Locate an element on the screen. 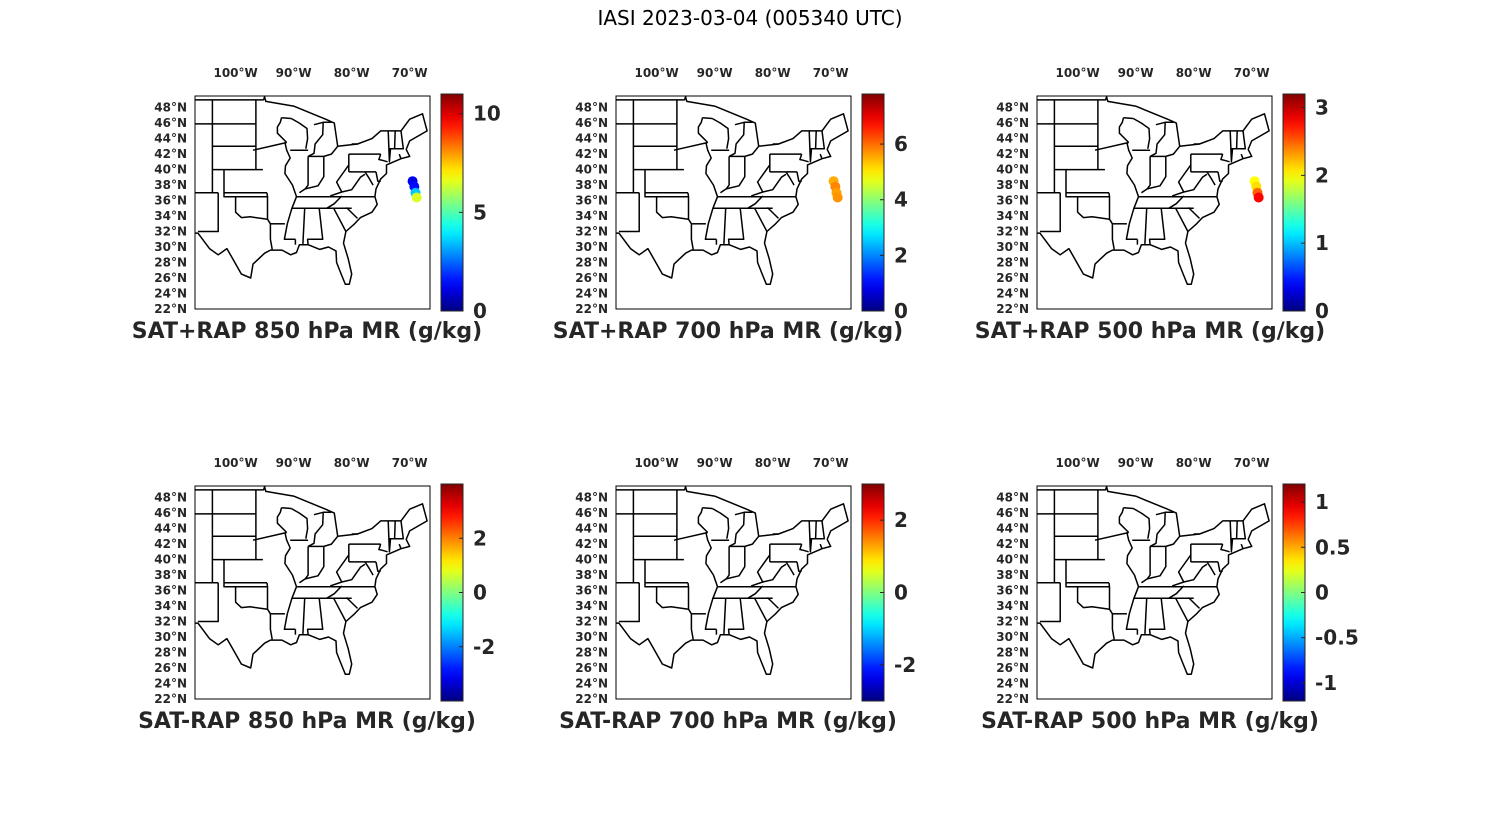 The height and width of the screenshot is (825, 1500). panel-4-map-outlines is located at coordinates (311, 580).